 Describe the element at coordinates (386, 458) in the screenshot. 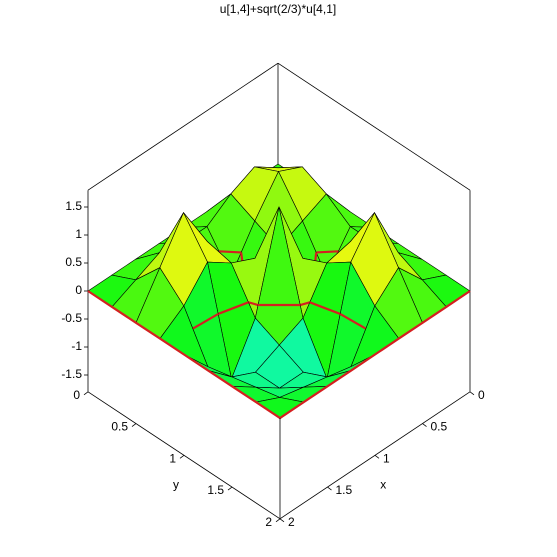

I see `x-tick-label: 1` at that location.